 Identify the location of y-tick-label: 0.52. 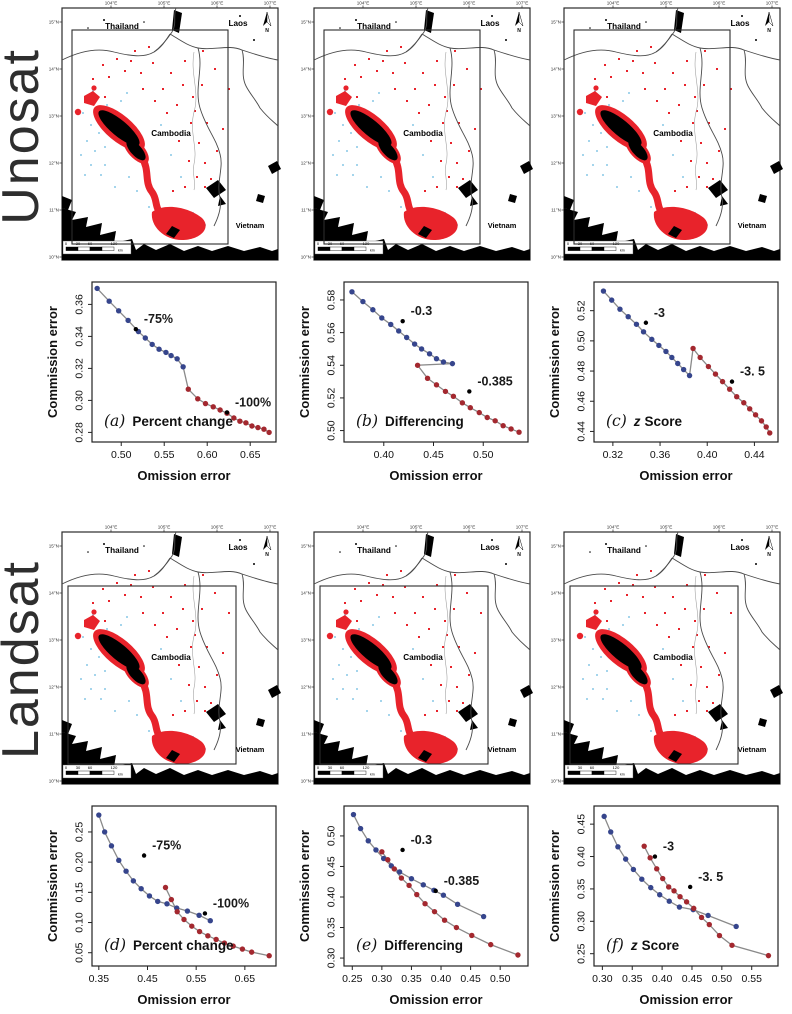
(582, 310).